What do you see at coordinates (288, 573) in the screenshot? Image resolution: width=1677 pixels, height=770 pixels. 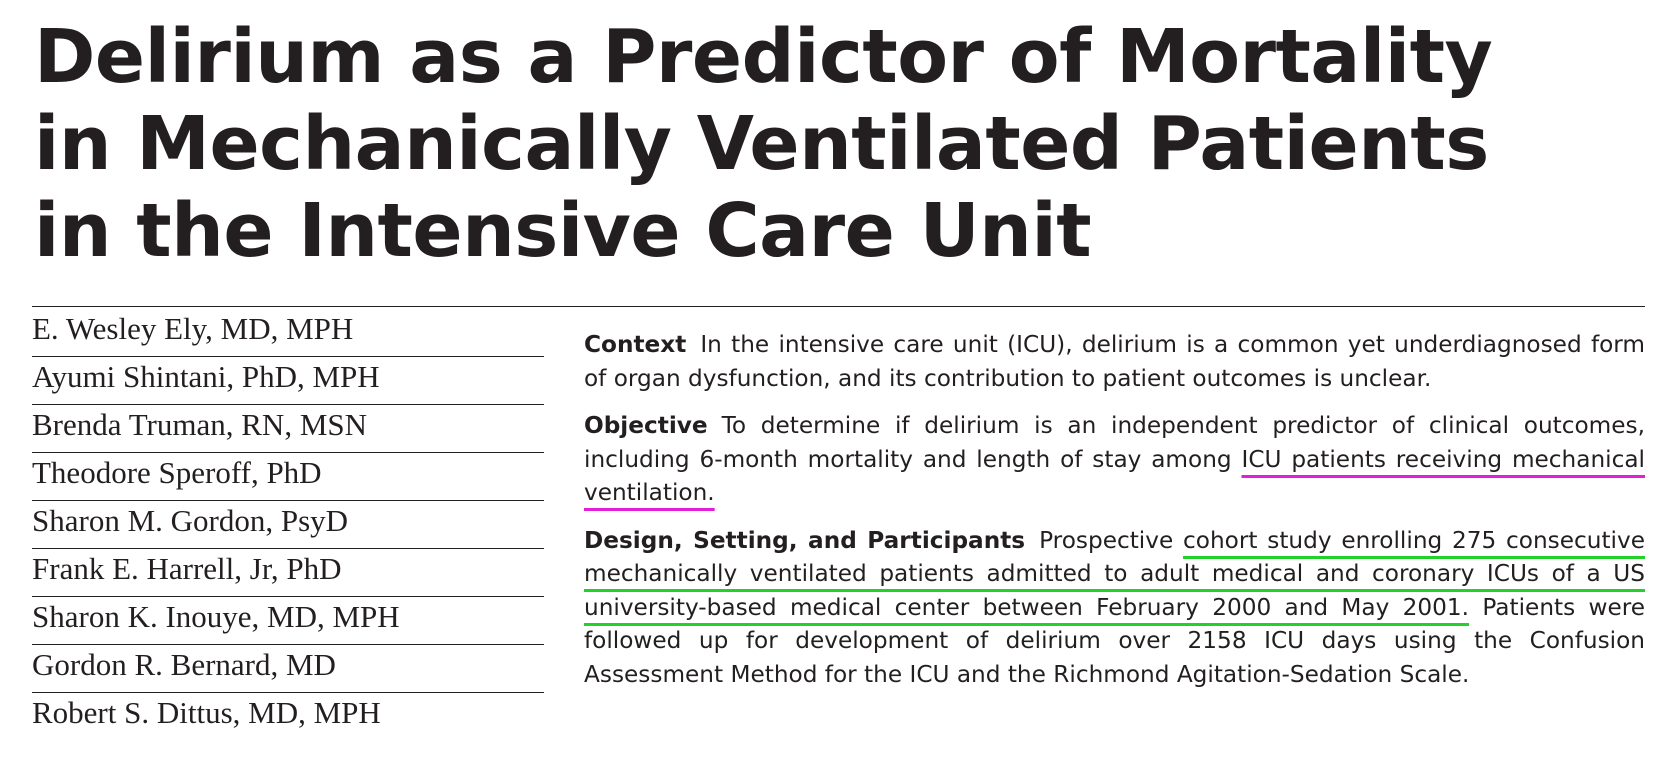 I see `author-item: Frank E. Harrell, Jr, PhD` at bounding box center [288, 573].